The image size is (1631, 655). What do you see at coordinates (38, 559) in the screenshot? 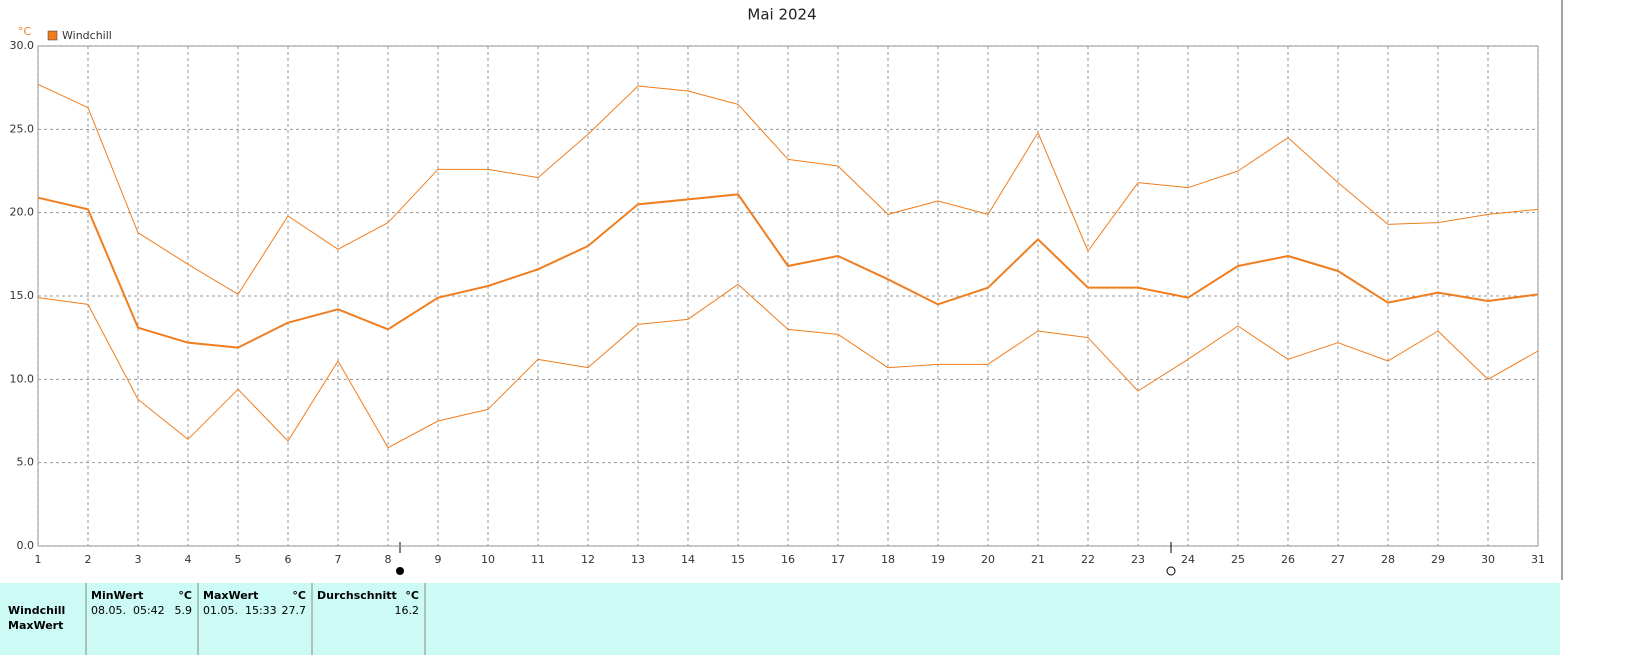
I see `x-tick-label: 1` at bounding box center [38, 559].